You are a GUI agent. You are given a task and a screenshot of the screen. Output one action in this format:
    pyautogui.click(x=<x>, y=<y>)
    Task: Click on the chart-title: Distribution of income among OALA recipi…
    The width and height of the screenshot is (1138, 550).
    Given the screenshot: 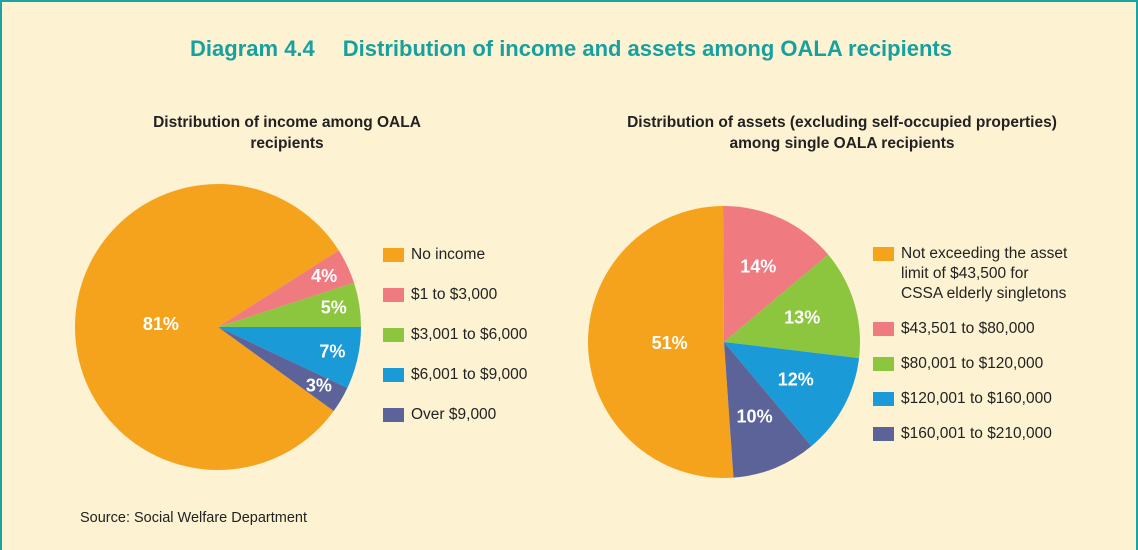 What is the action you would take?
    pyautogui.click(x=287, y=133)
    